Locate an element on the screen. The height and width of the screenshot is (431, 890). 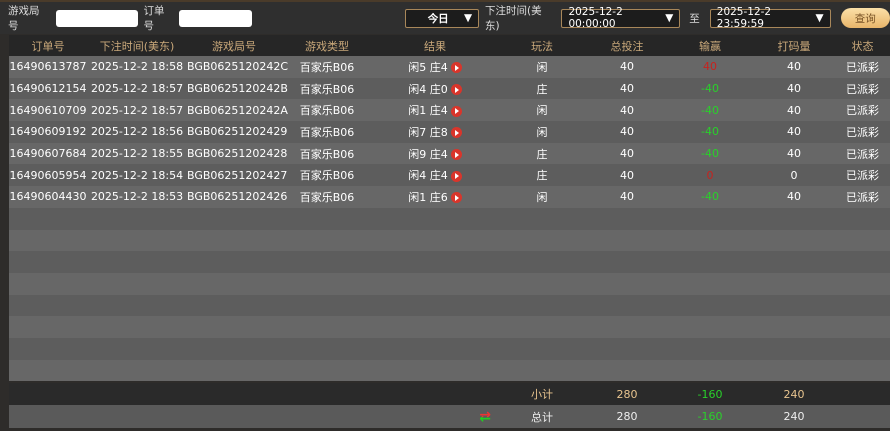
end-time-value: 2025-12-2 23:59:59 is located at coordinates (744, 18).